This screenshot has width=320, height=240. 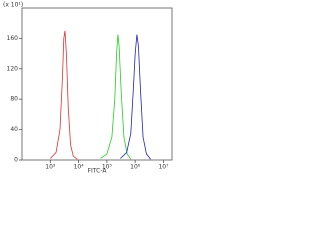 I want to click on x-tick-label: 10⁷, so click(x=163, y=167).